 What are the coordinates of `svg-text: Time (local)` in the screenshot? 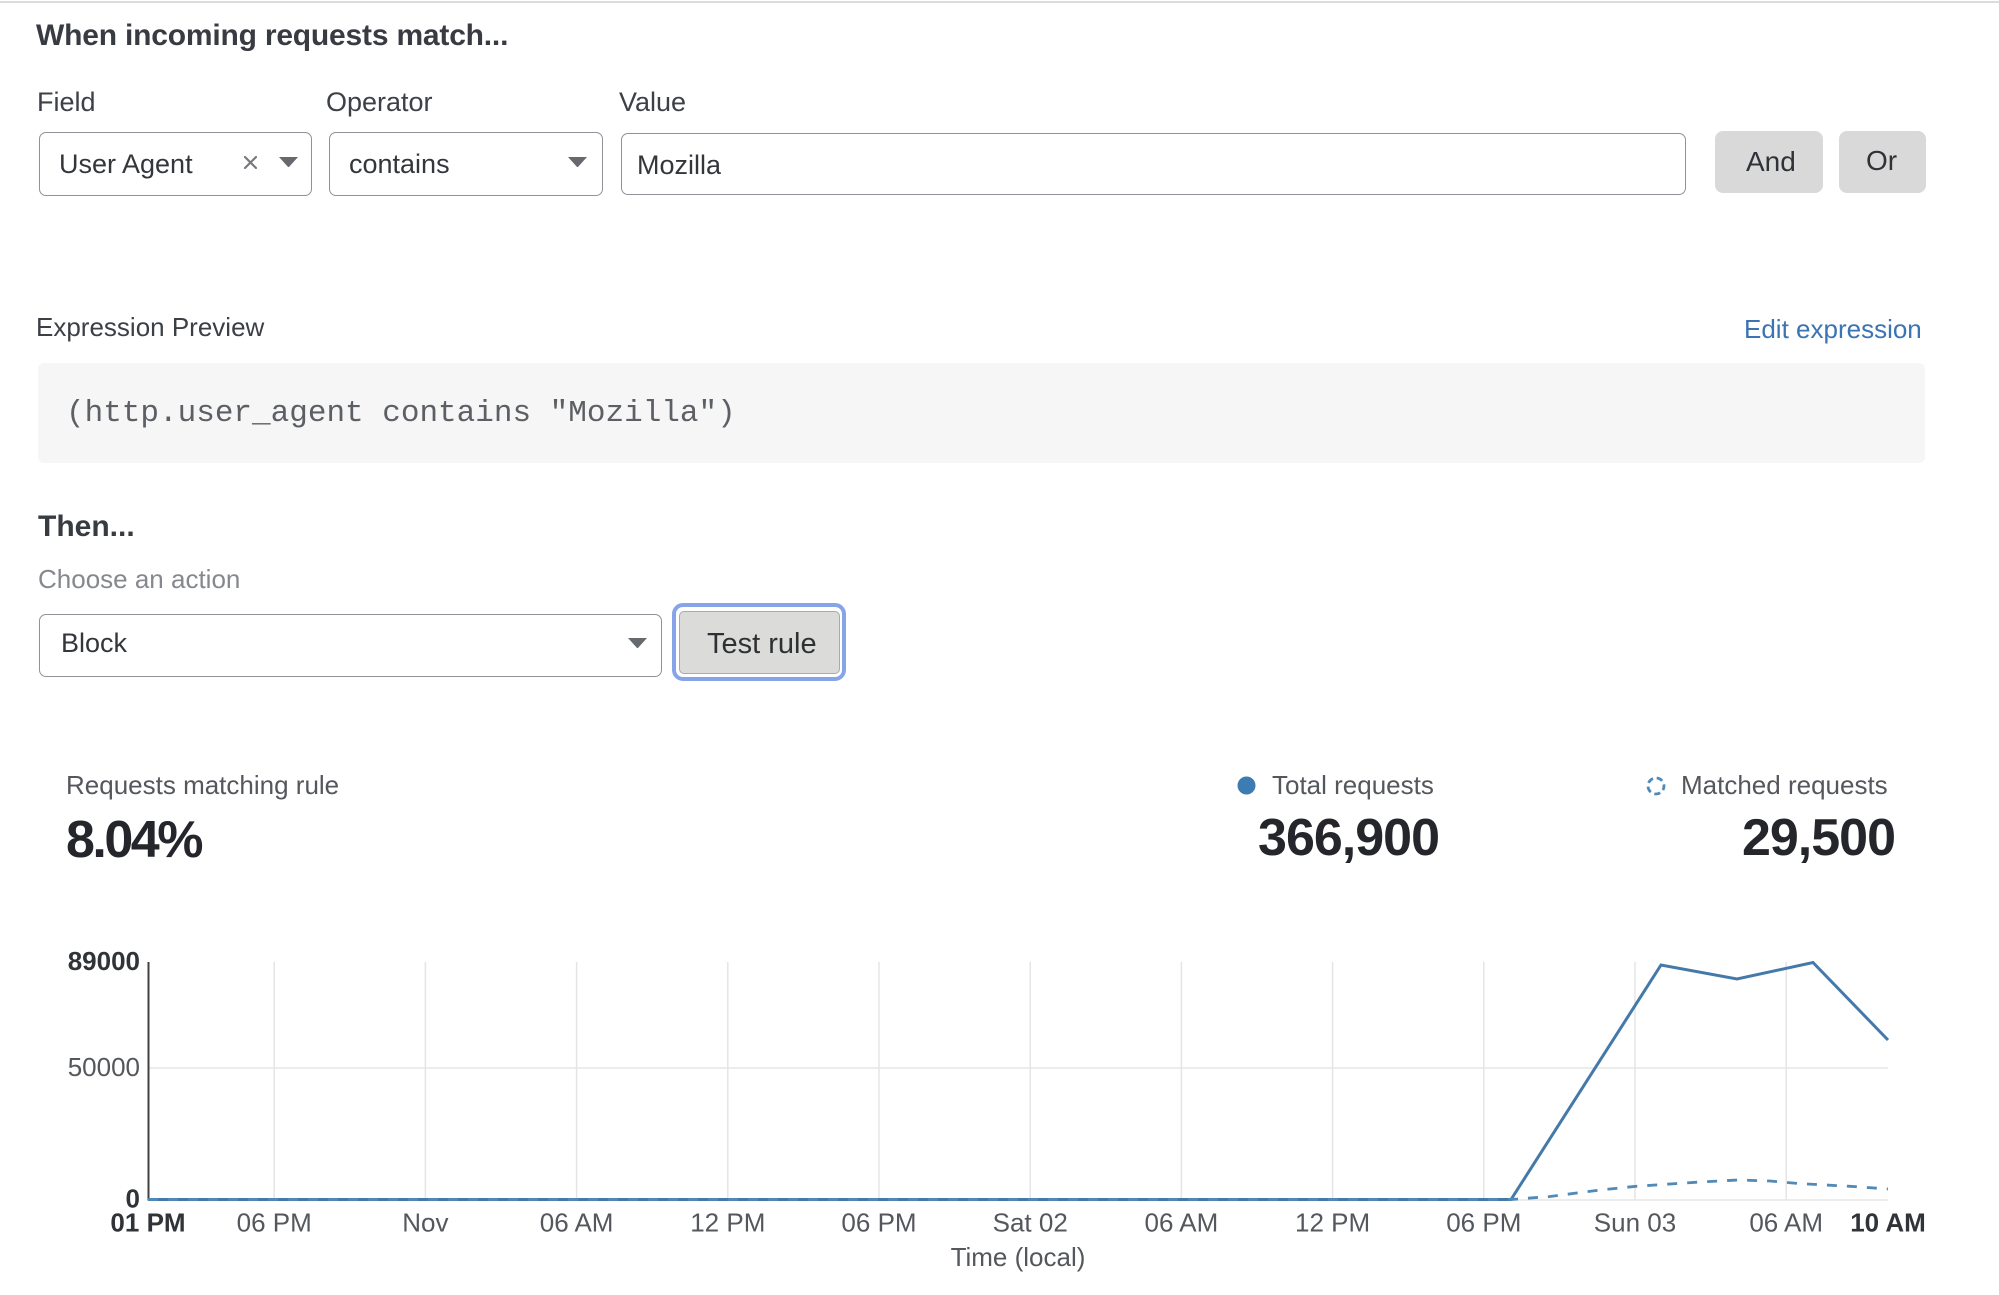 It's located at (1018, 1257).